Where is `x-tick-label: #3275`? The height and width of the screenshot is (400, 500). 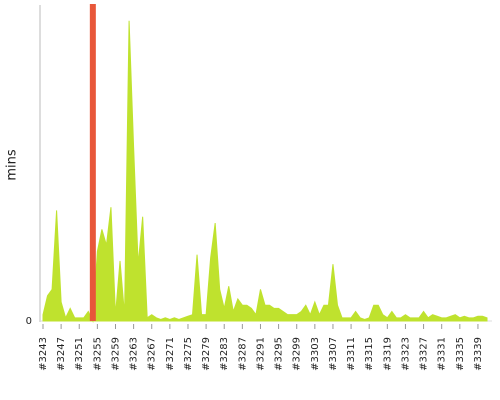
x-tick-label: #3275 is located at coordinates (188, 354).